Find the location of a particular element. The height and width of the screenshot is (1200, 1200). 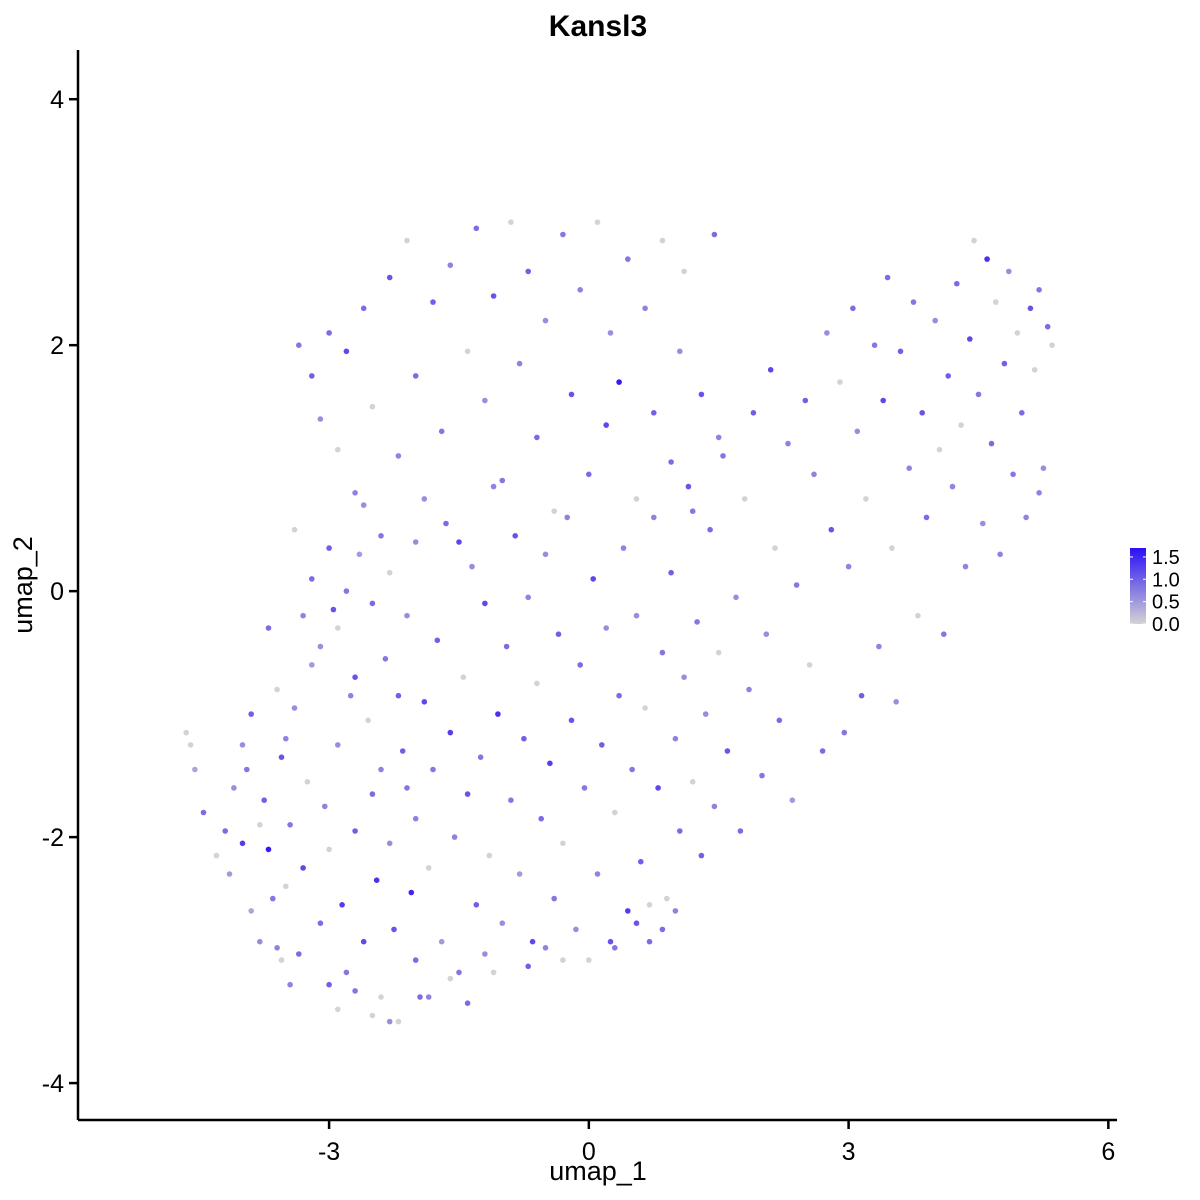

colorbar is located at coordinates (1138, 586).